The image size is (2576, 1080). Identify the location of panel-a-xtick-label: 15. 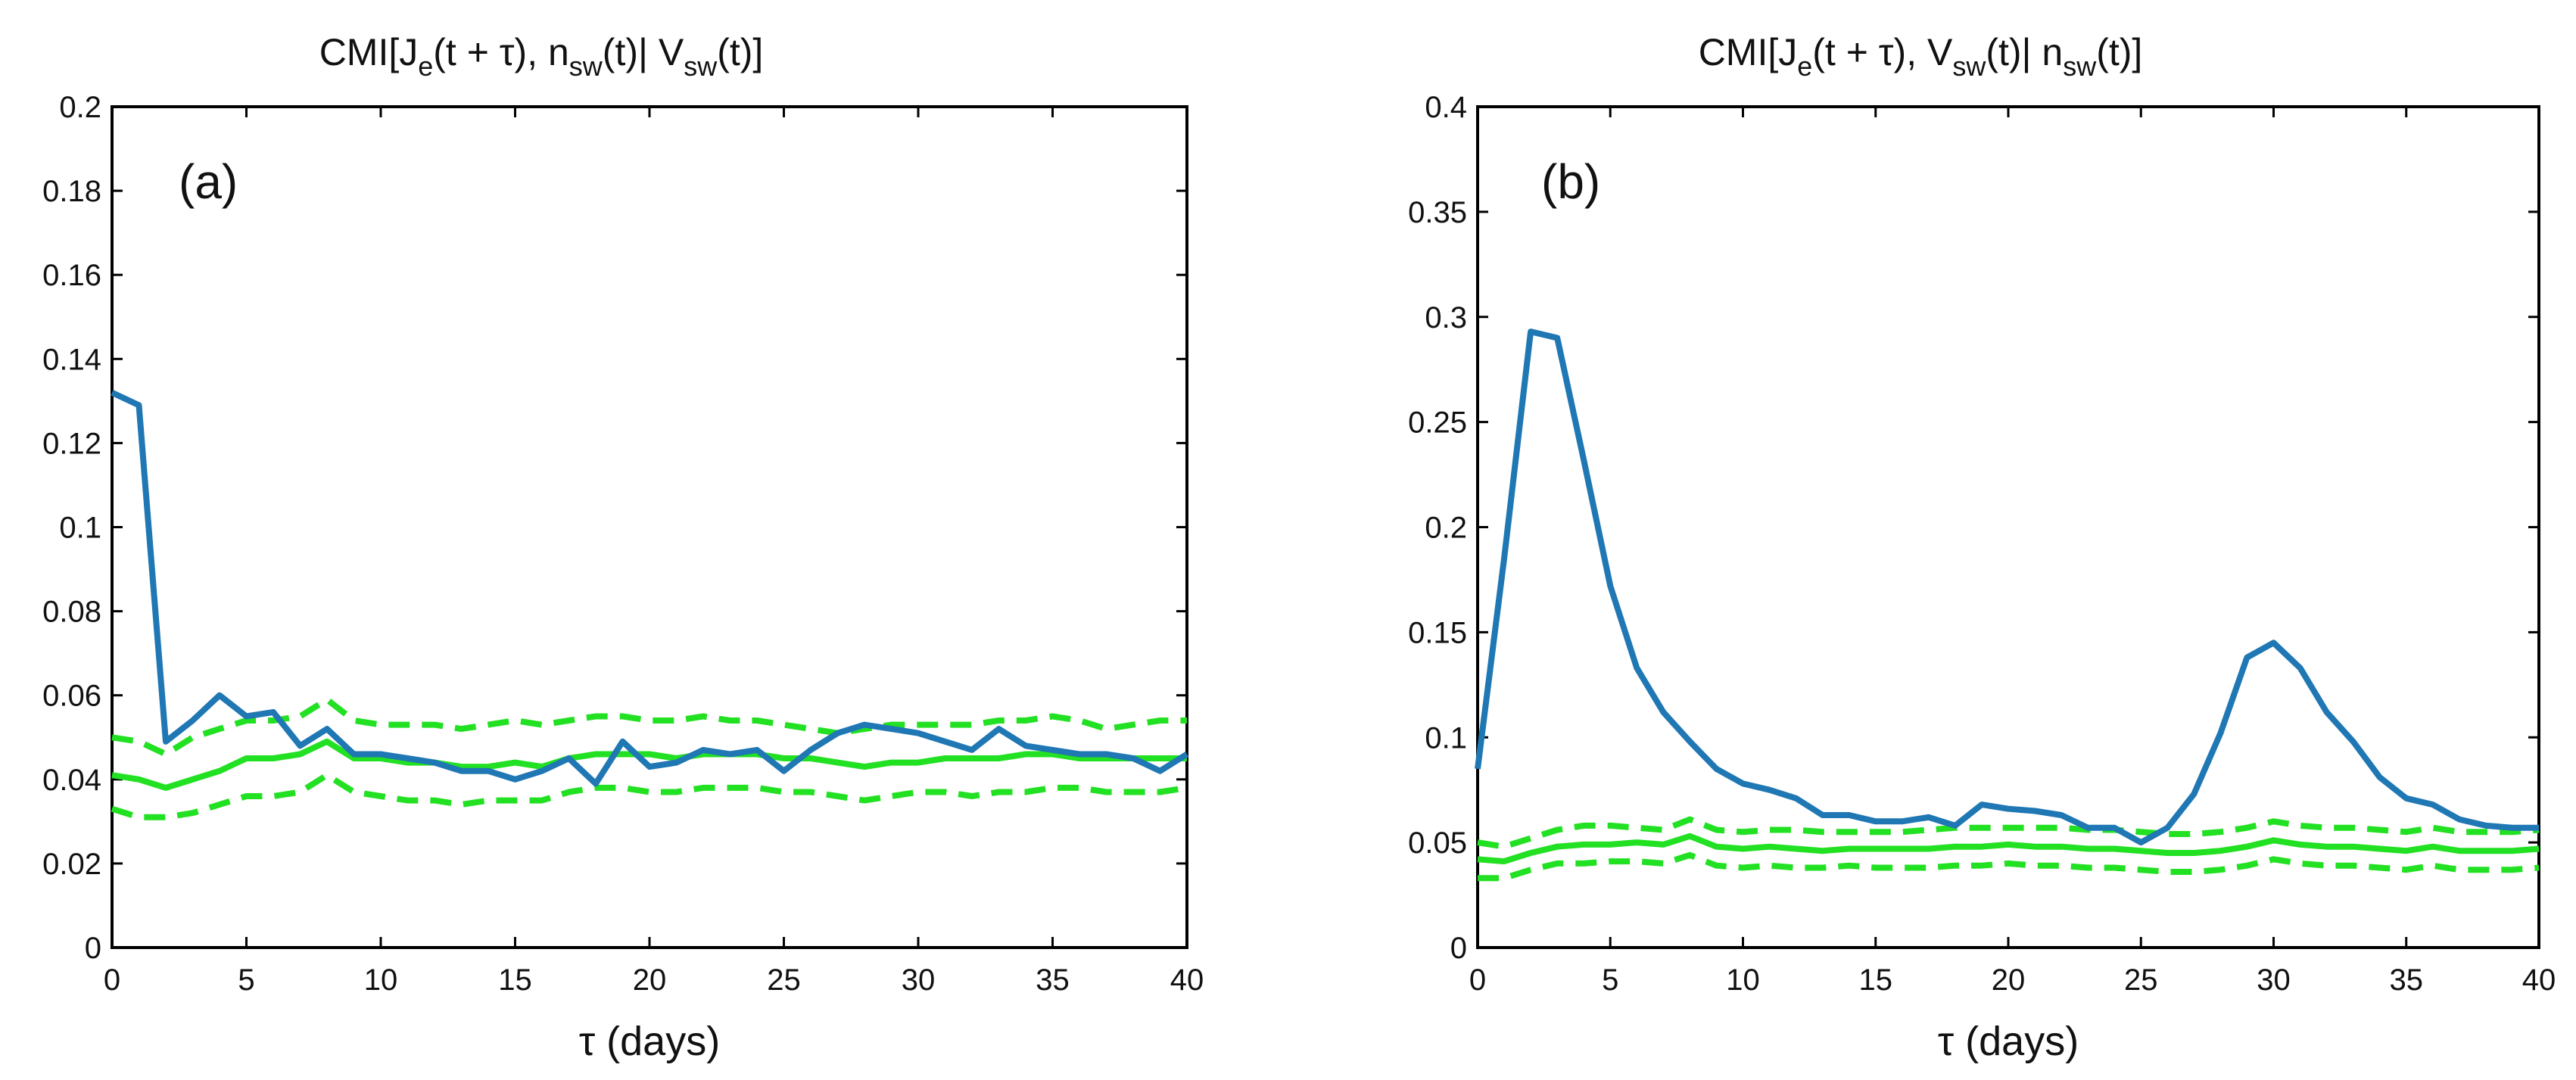
(515, 980).